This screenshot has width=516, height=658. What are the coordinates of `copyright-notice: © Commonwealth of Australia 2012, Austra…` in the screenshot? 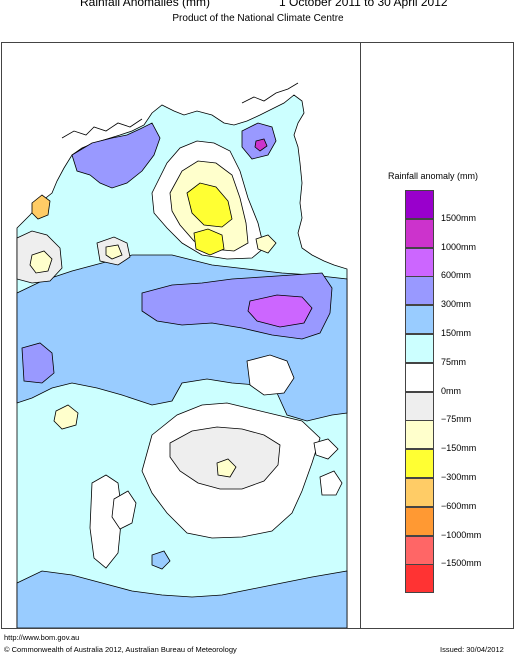 It's located at (120, 649).